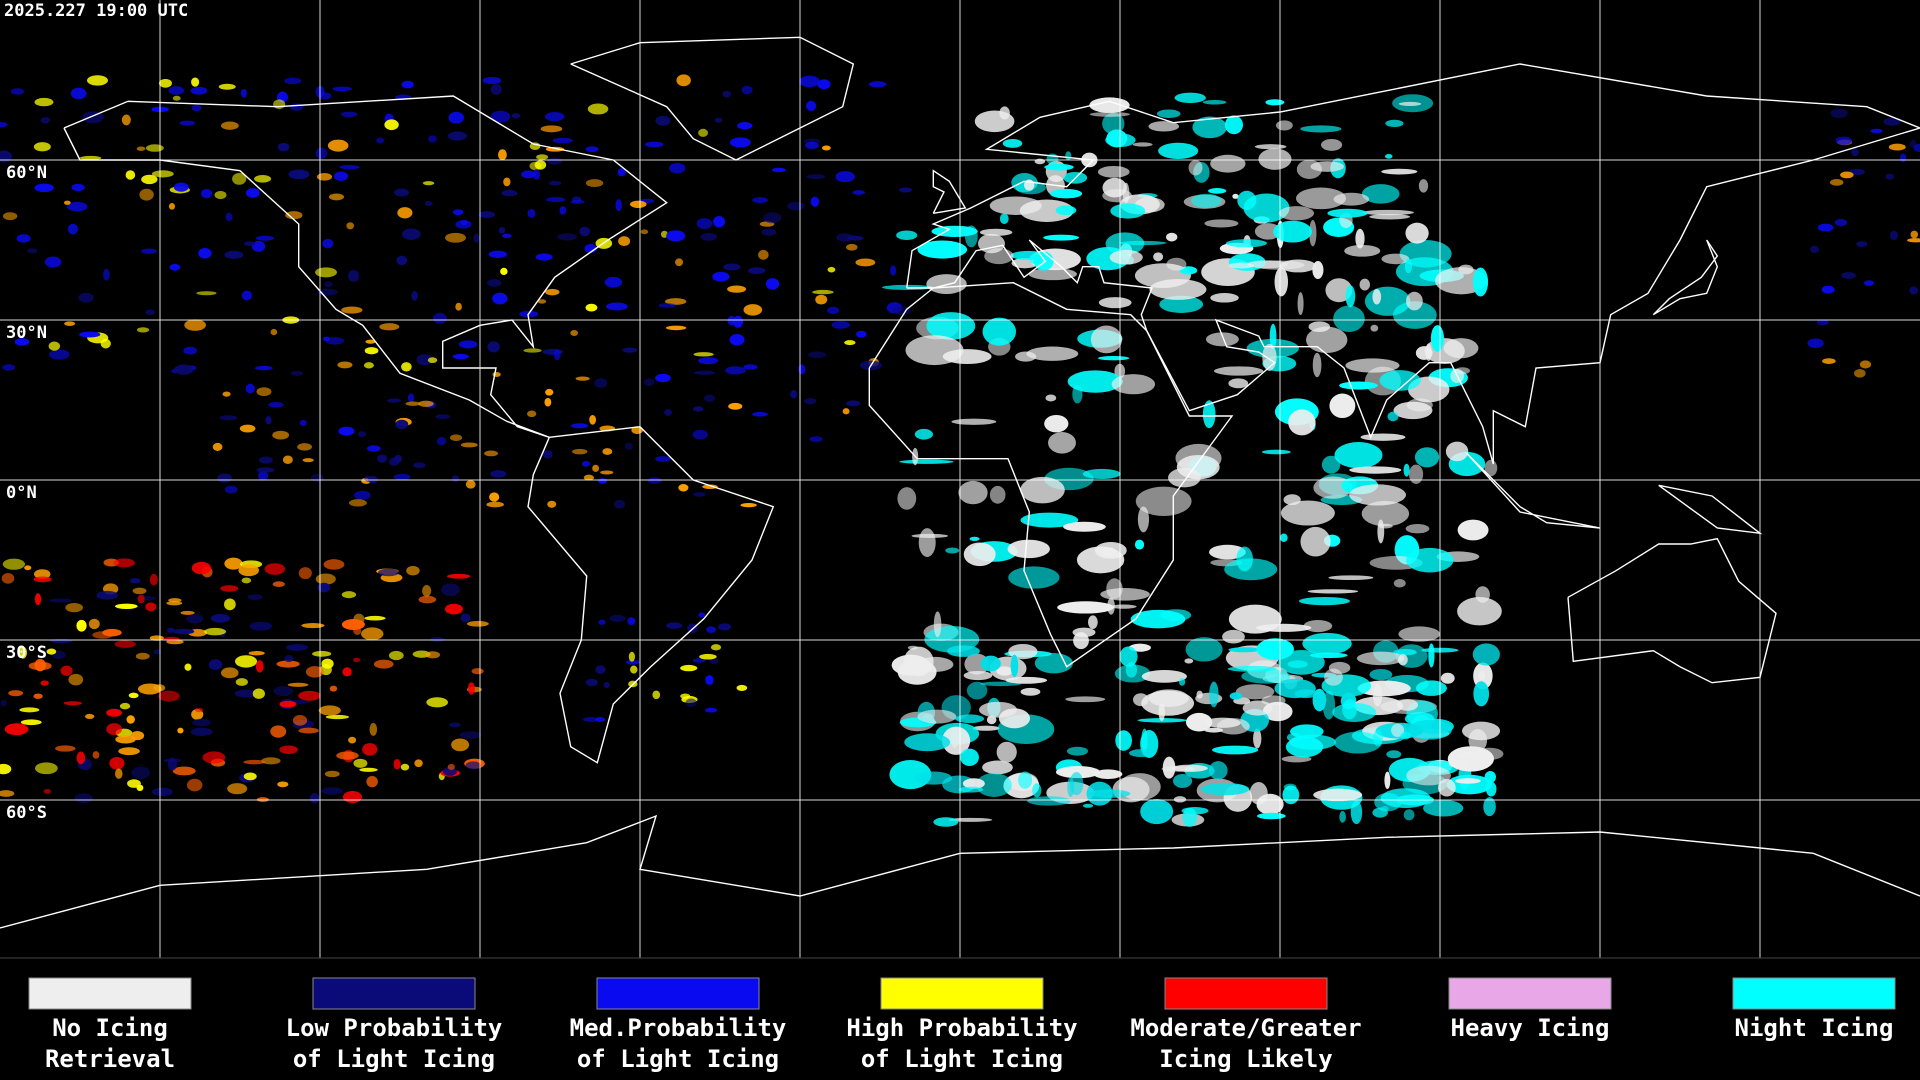  I want to click on legend-label: No Icing, so click(110, 1028).